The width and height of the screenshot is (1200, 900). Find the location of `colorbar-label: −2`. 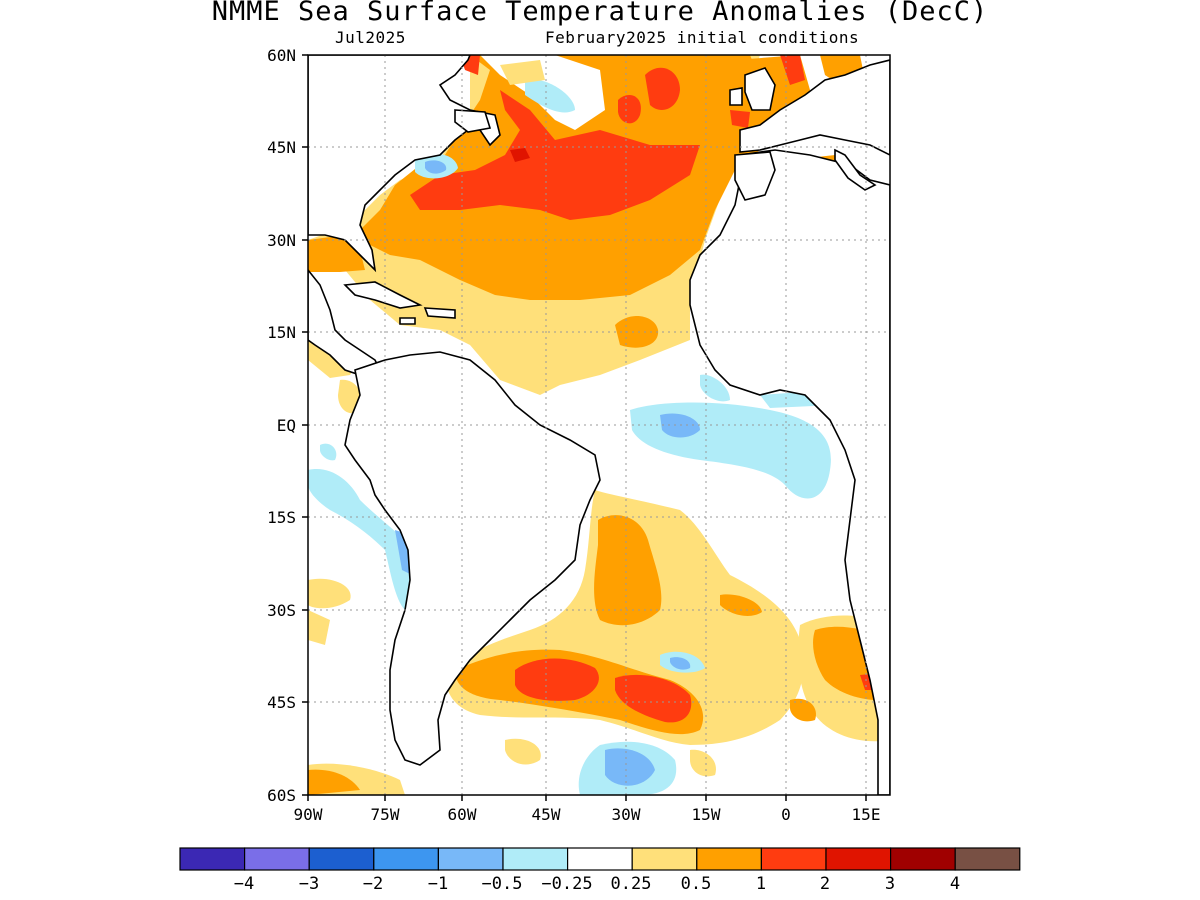

colorbar-label: −2 is located at coordinates (373, 884).